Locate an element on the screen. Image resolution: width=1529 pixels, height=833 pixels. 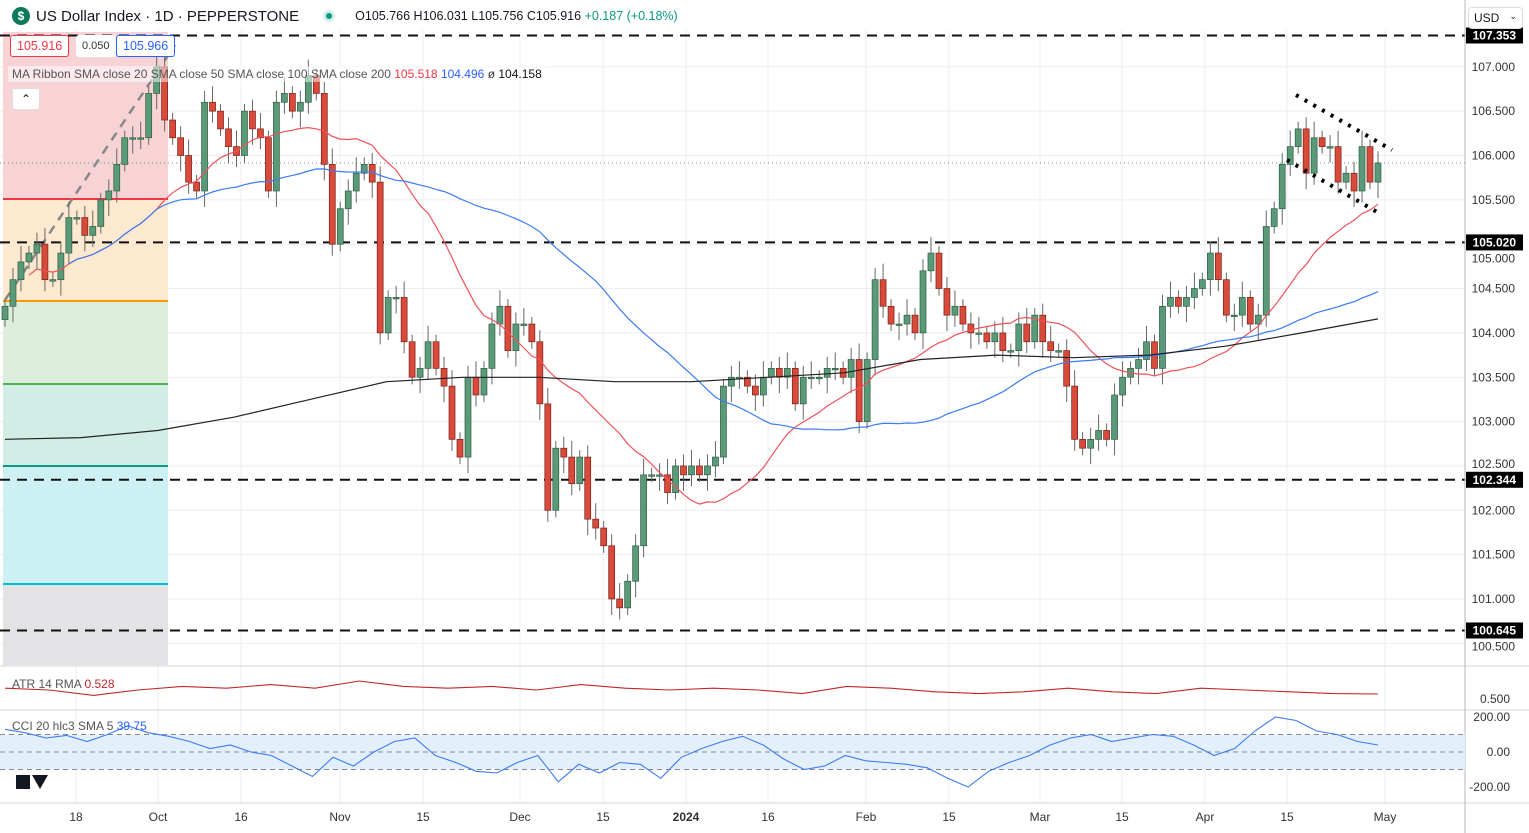
time-axis-label: 16 is located at coordinates (241, 817).